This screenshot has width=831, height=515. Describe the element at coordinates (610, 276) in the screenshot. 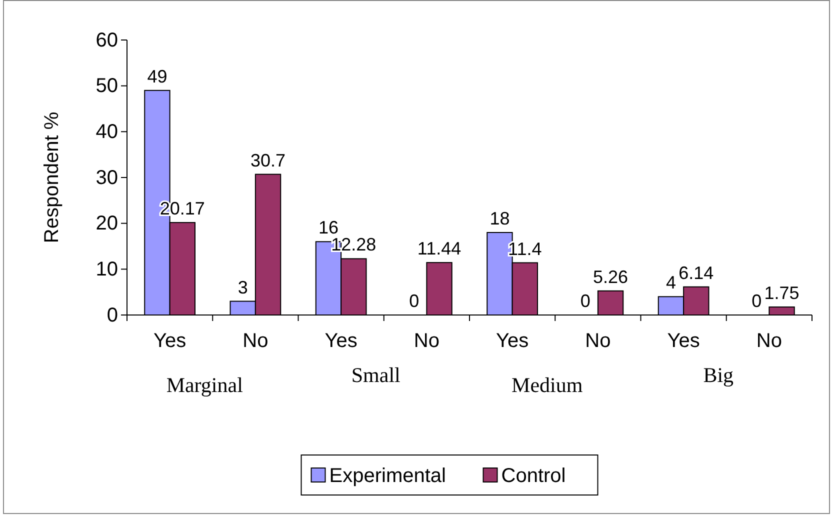

I see `data-label: 5.26` at that location.